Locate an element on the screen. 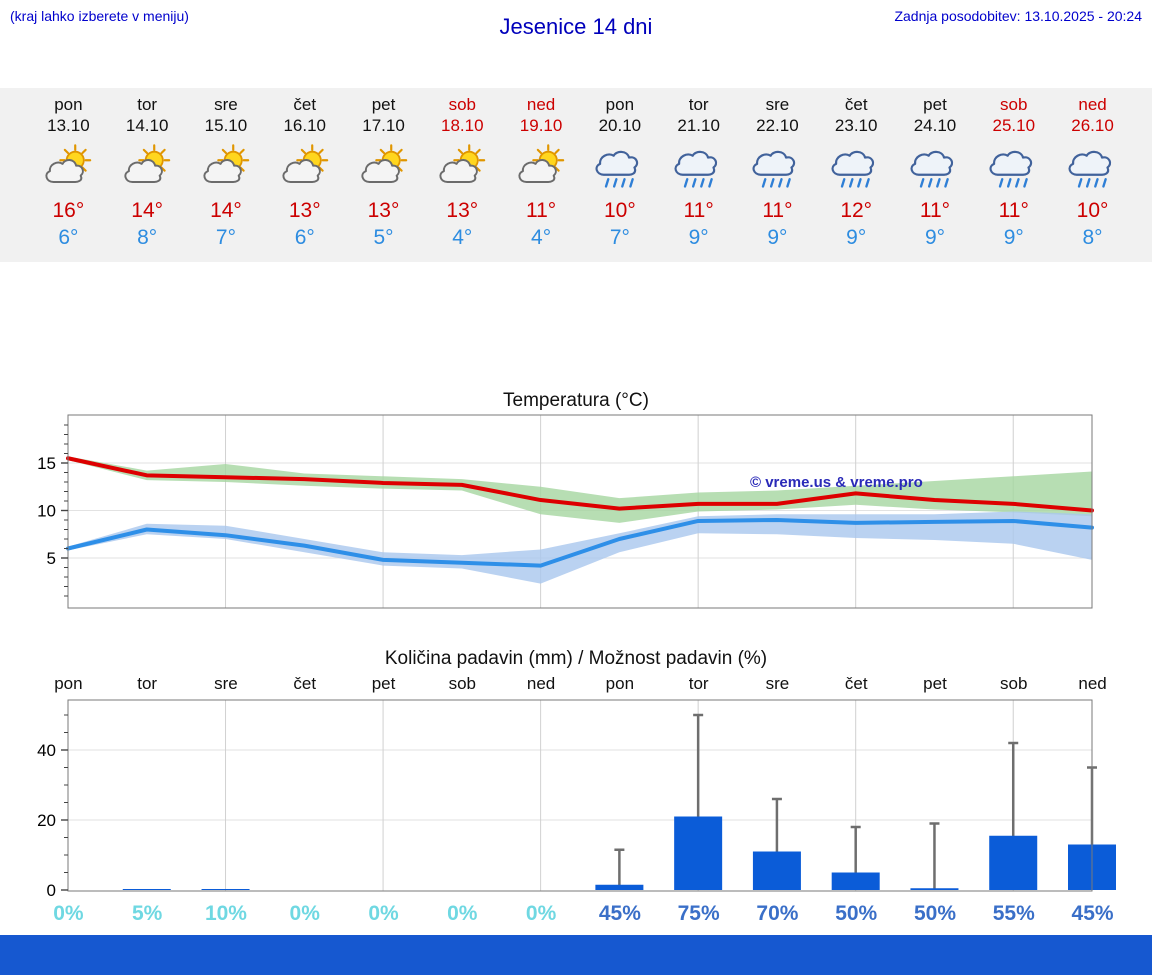 The width and height of the screenshot is (1152, 975). day-column-22.10: sre 22.10 11° 9° is located at coordinates (777, 171).